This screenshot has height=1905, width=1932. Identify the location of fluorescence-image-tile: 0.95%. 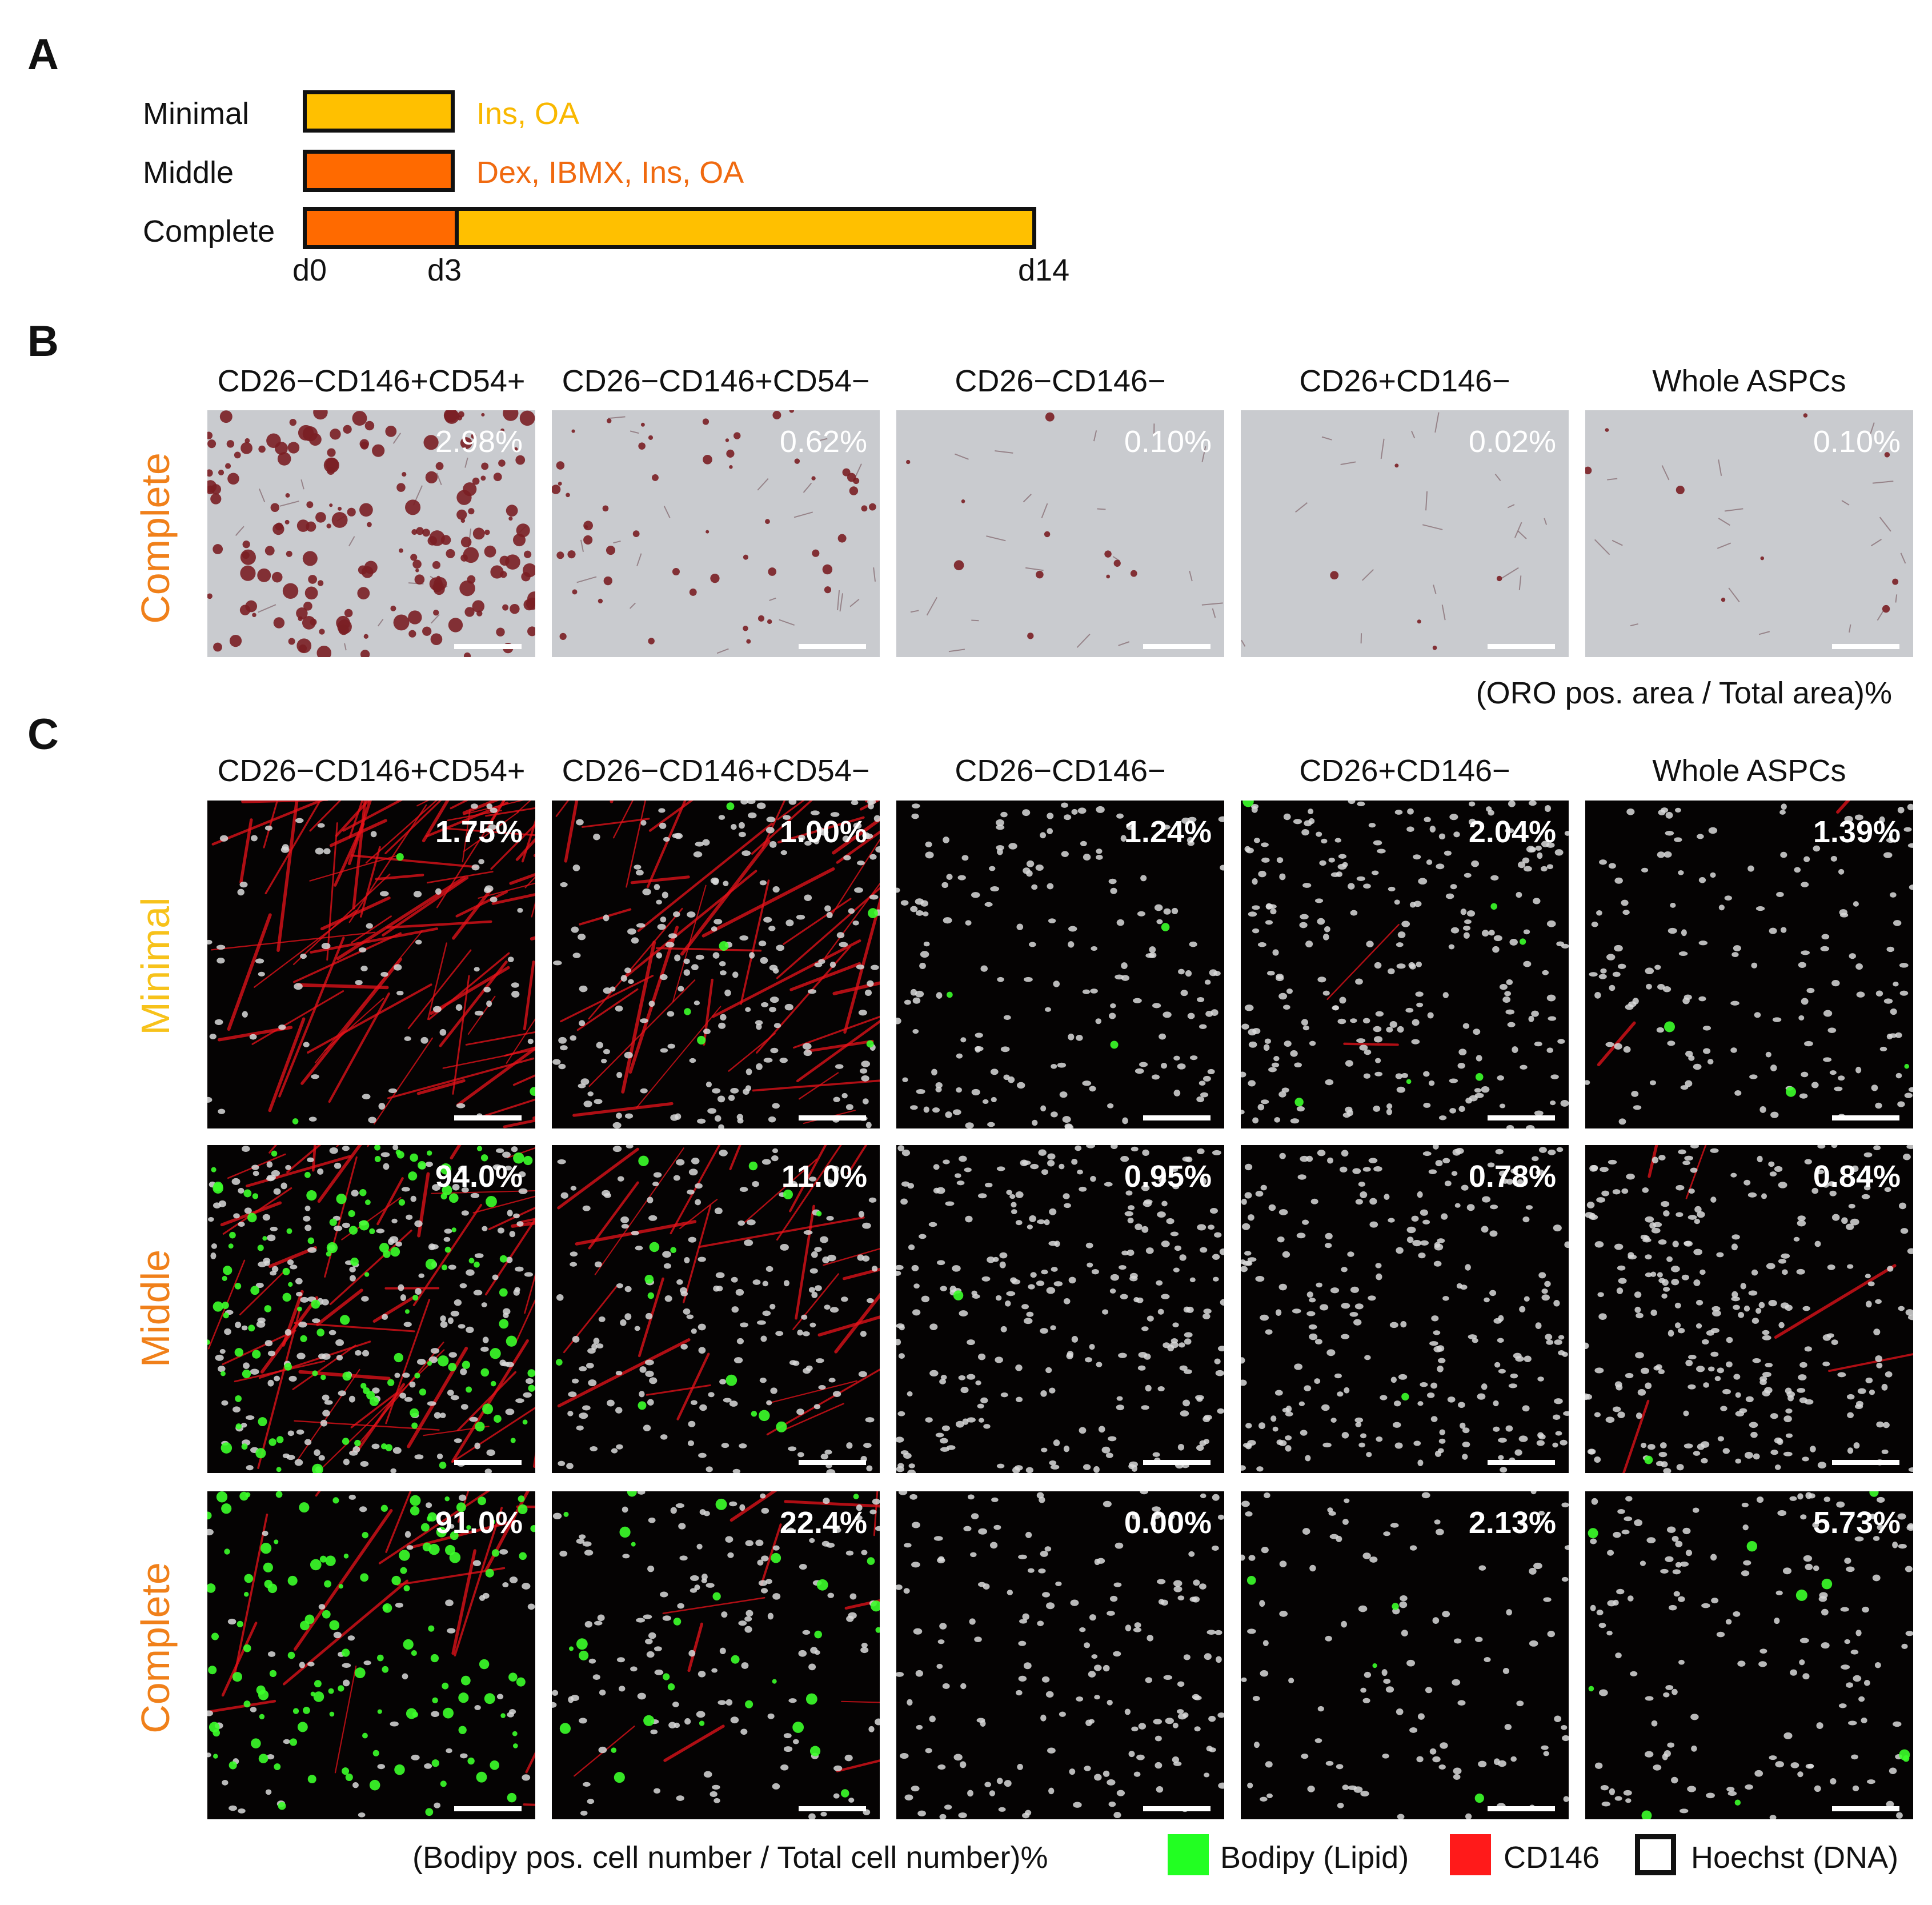
(1060, 1309).